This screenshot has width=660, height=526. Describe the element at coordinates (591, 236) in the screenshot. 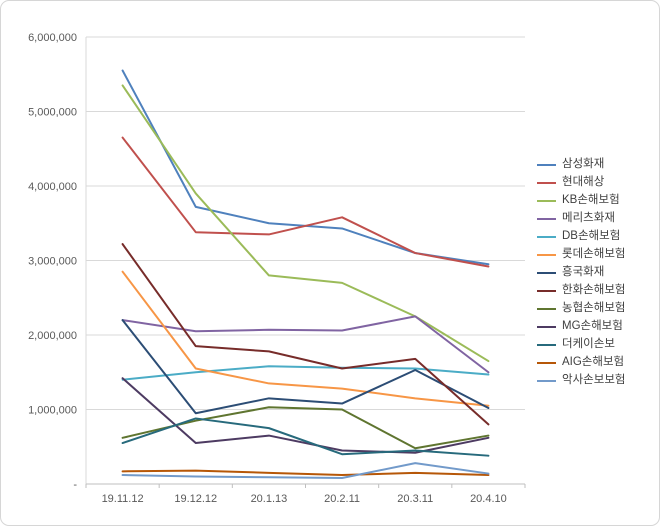

I see `legend-label: DB손해보험` at that location.